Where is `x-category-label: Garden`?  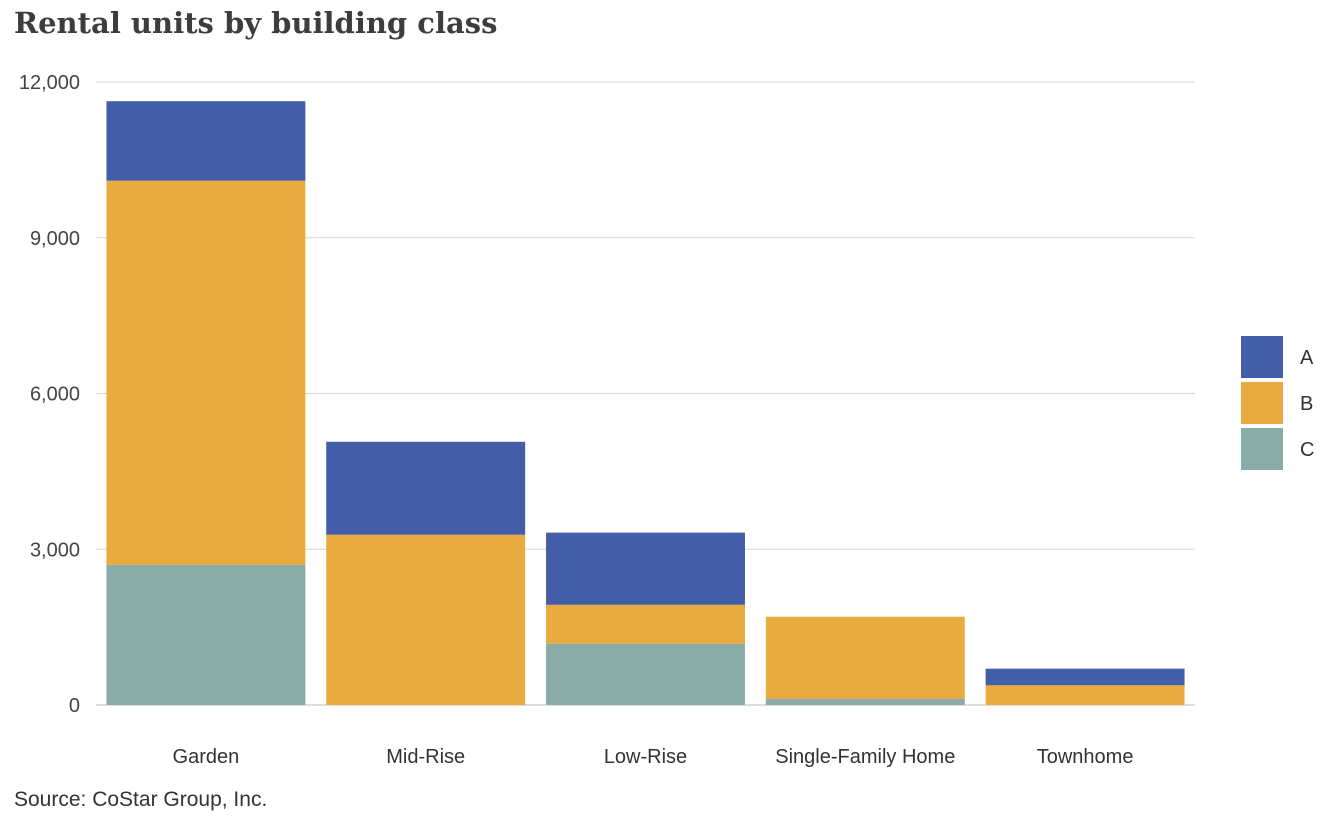
x-category-label: Garden is located at coordinates (206, 757).